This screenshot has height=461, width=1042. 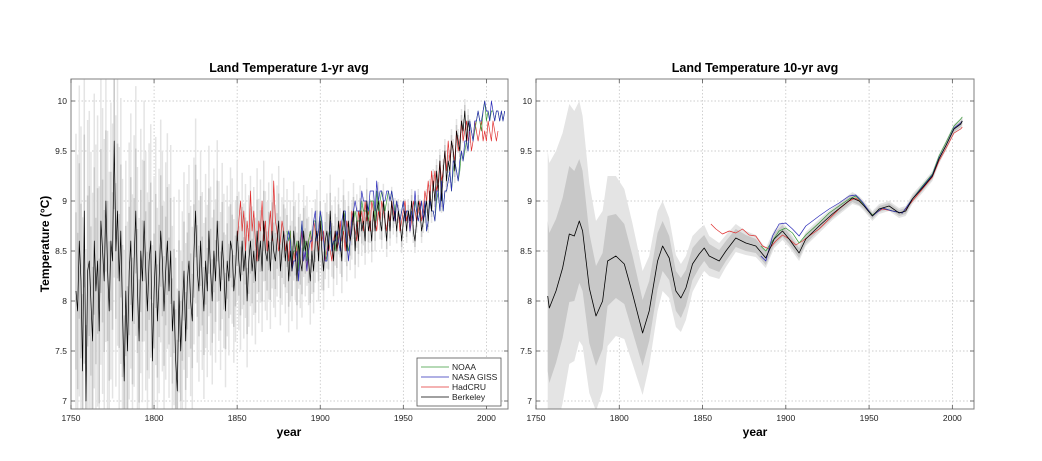 What do you see at coordinates (289, 68) in the screenshot?
I see `chart-title: Land Temperature 1-yr avg` at bounding box center [289, 68].